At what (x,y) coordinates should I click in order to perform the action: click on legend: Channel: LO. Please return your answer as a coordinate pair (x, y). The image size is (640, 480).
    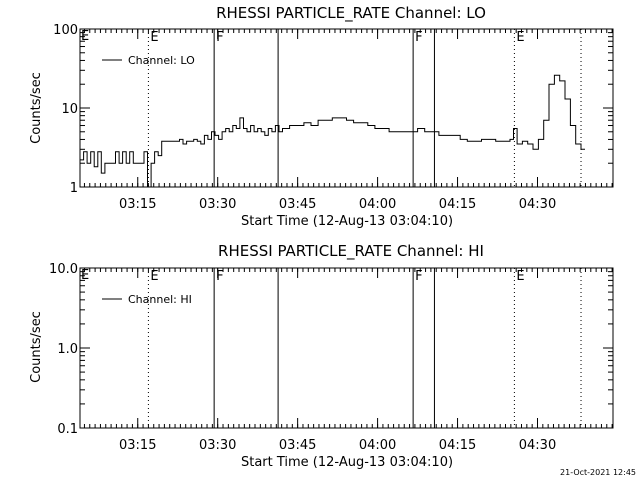
    Looking at the image, I should click on (148, 60).